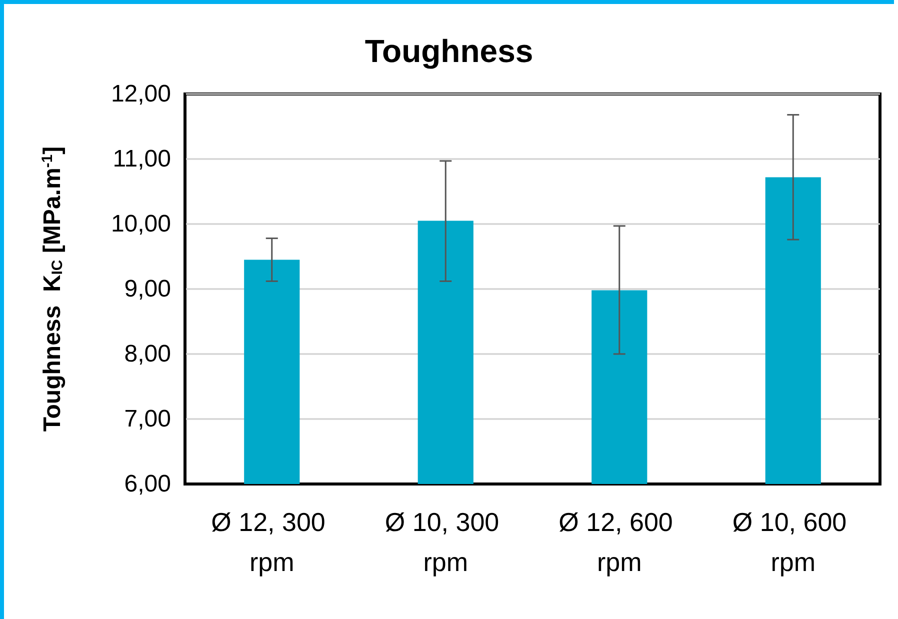  I want to click on y-tick-label: 11,00, so click(141, 159).